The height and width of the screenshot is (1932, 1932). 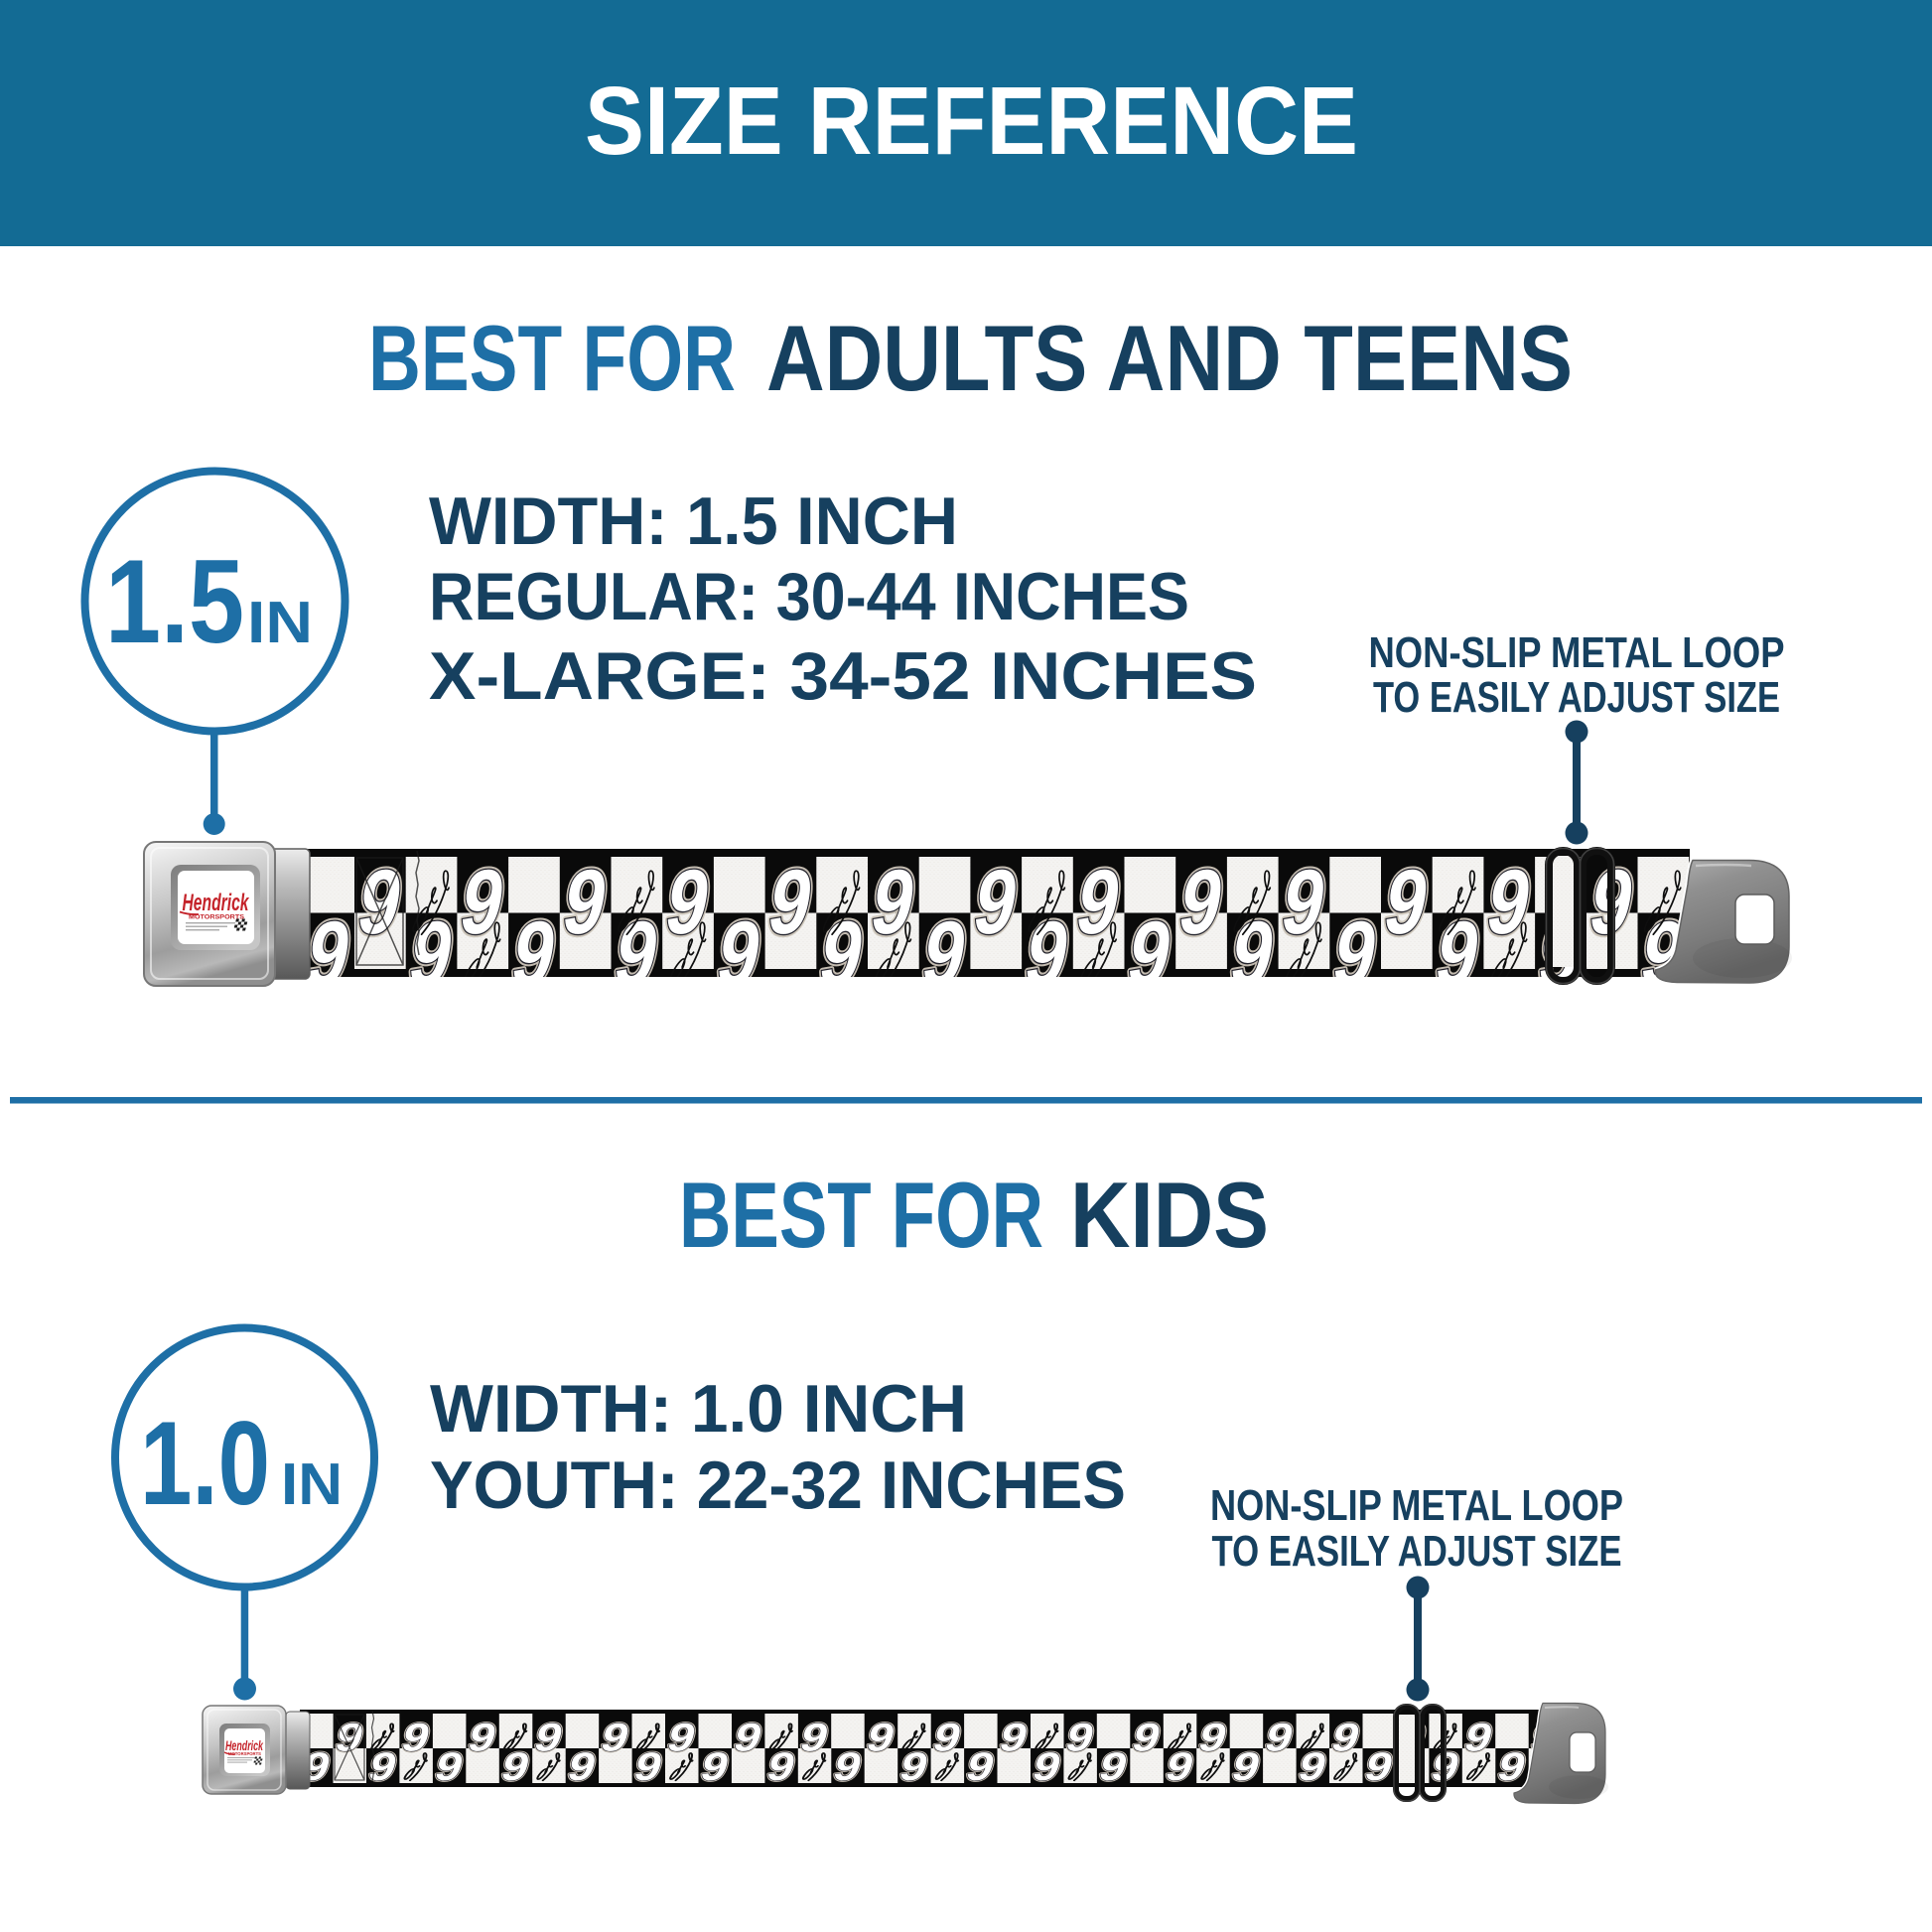 I want to click on svg-text: SIZE REFERENCE, so click(x=971, y=121).